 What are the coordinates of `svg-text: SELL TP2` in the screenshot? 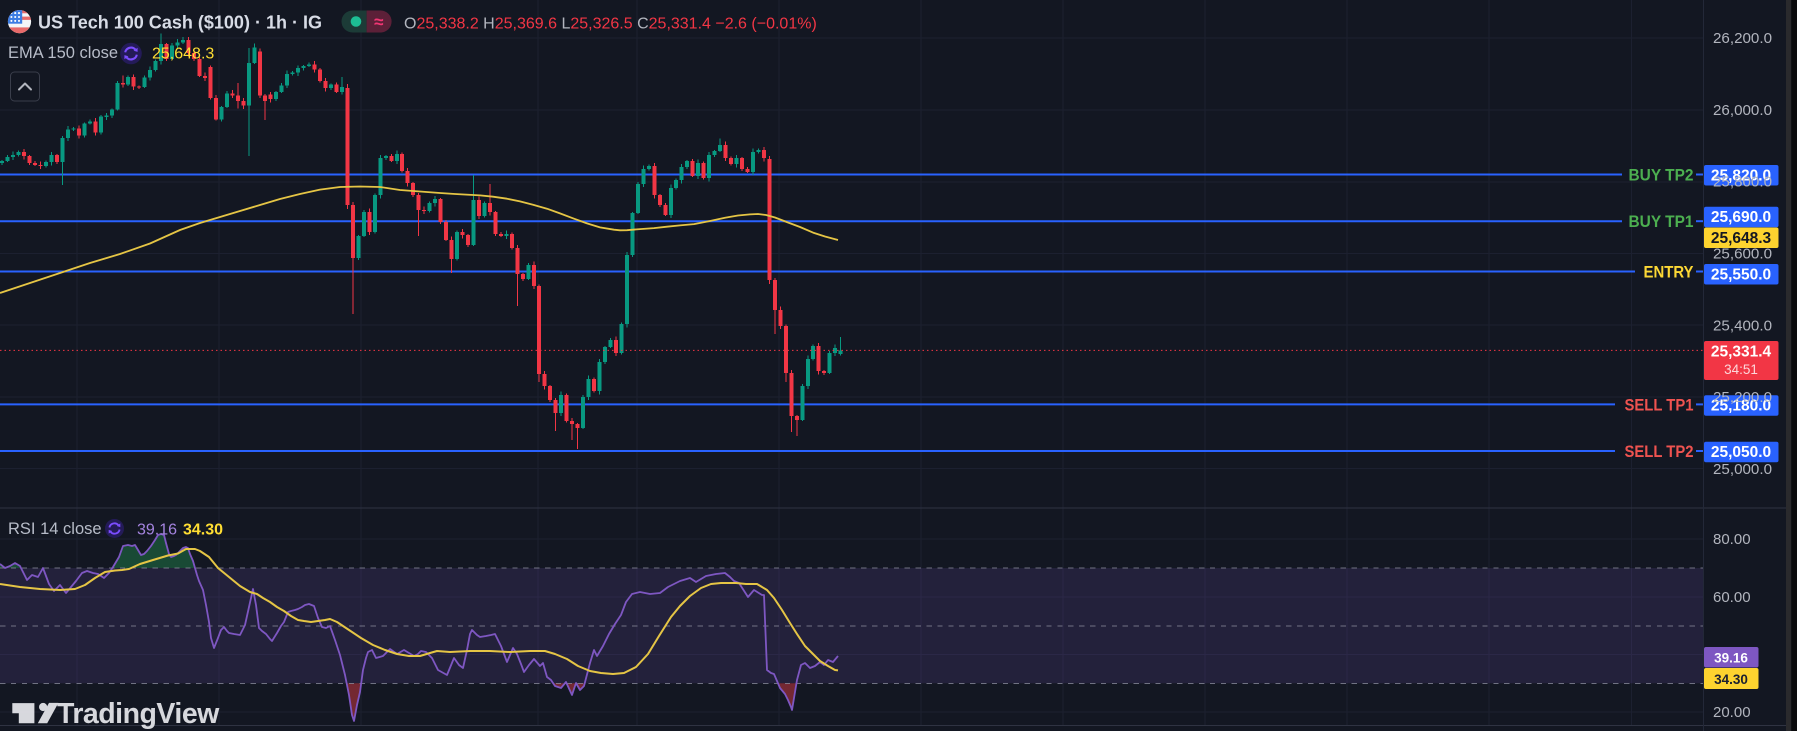 It's located at (1659, 451).